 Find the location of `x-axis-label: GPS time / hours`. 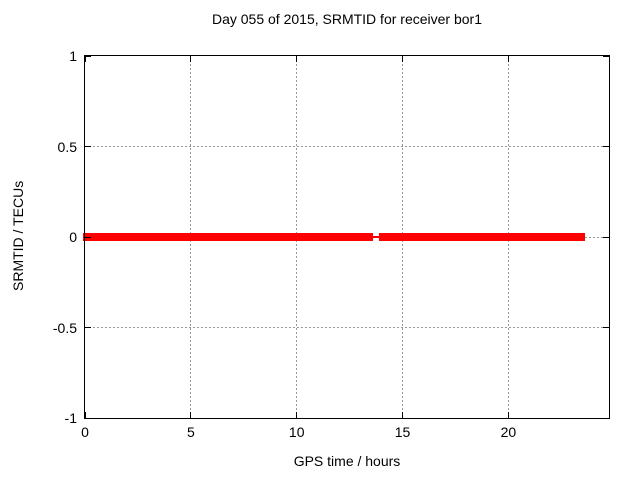

x-axis-label: GPS time / hours is located at coordinates (347, 461).